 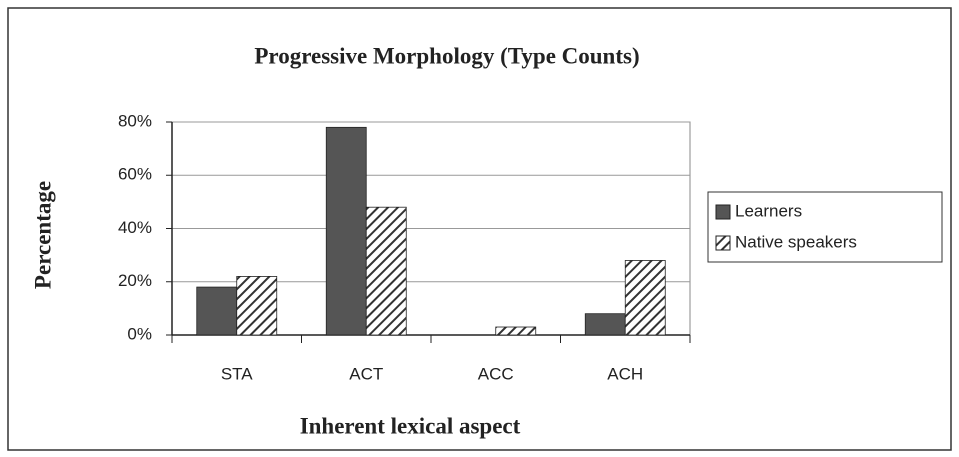 I want to click on x-tick-label: ACH, so click(x=625, y=373).